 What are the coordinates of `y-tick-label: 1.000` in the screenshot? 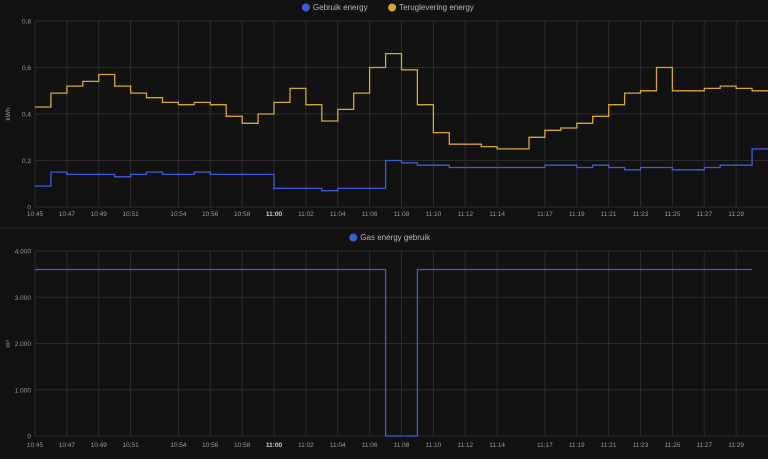 It's located at (23, 390).